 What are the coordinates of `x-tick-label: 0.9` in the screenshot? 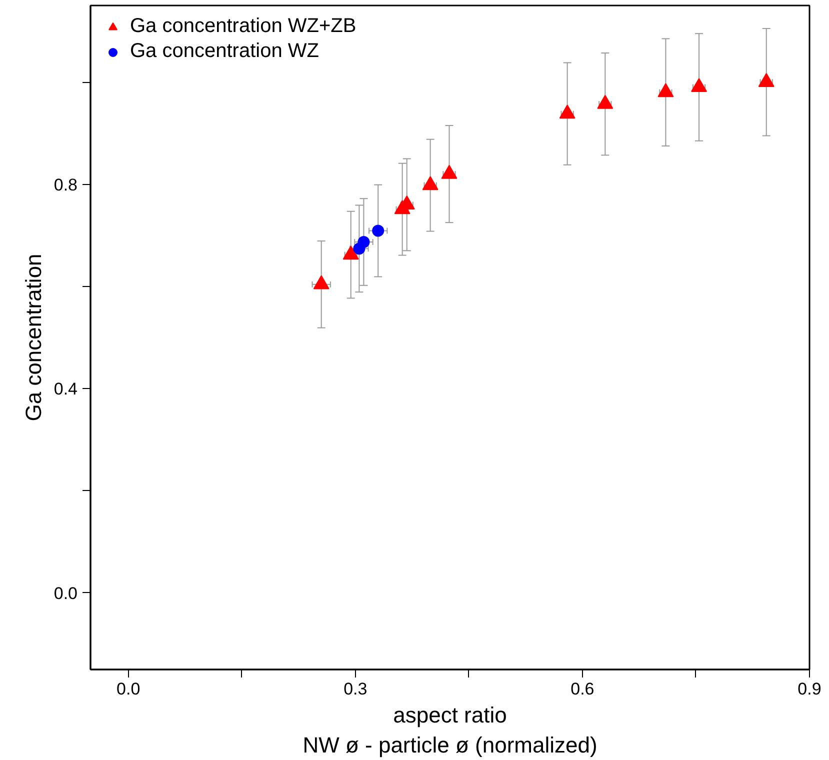 It's located at (810, 689).